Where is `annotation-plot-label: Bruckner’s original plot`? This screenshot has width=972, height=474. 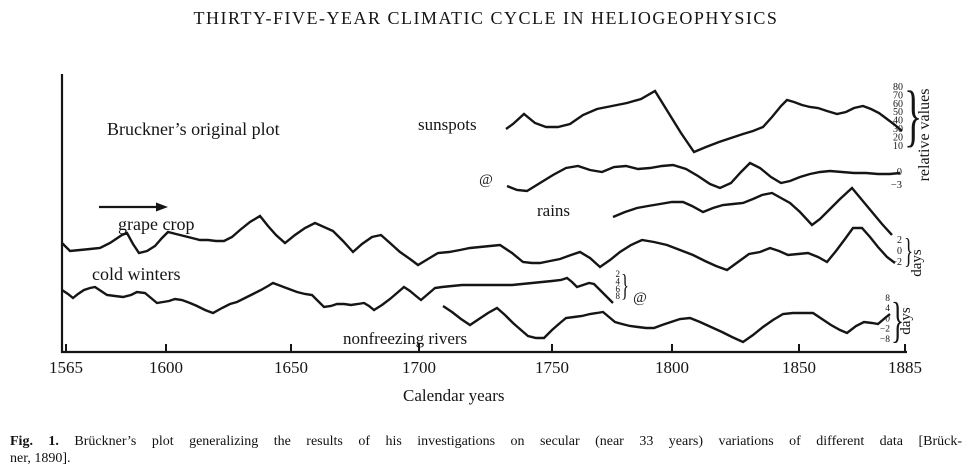 annotation-plot-label: Bruckner’s original plot is located at coordinates (193, 129).